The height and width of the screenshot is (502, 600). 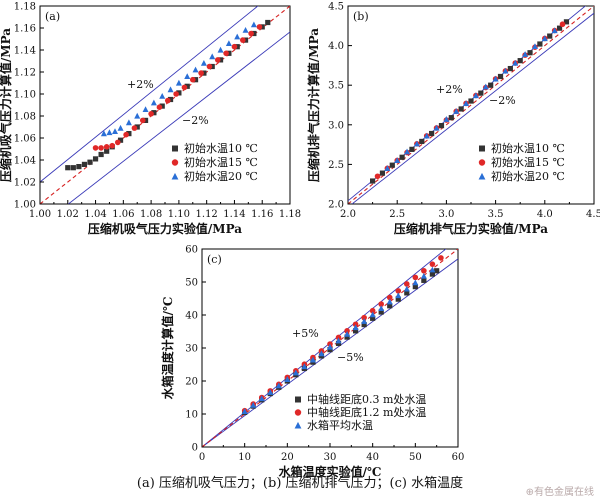 I want to click on x-axis-label: 水箱温度实验值/℃, so click(x=330, y=471).